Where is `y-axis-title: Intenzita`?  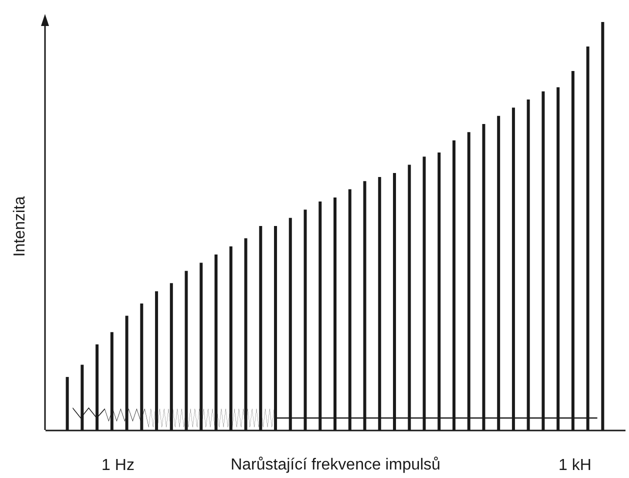
y-axis-title: Intenzita is located at coordinates (20, 226).